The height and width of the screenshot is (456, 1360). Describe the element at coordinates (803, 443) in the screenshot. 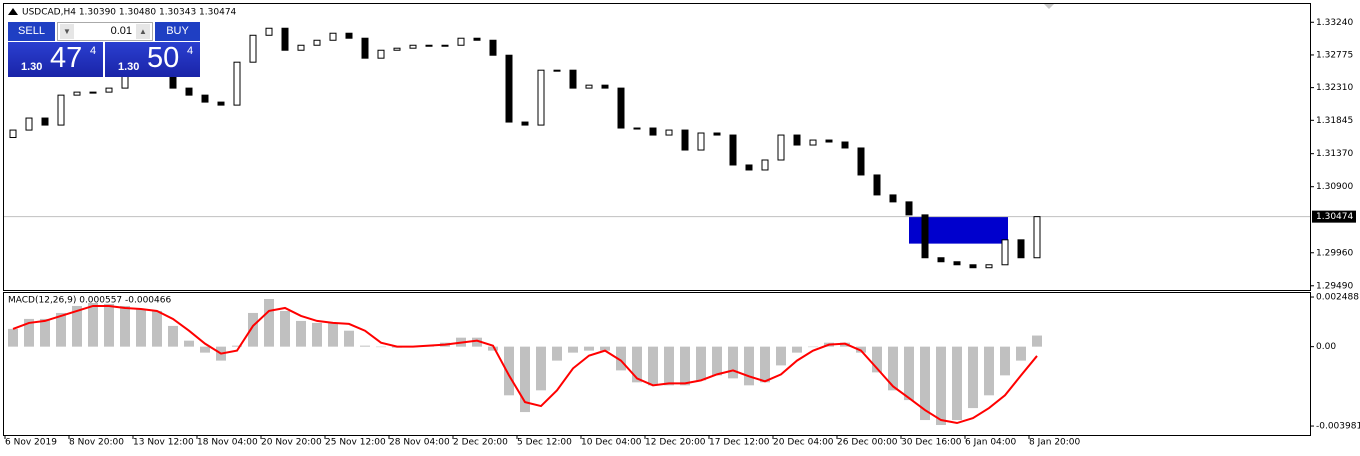

I see `x-tick-label: 20 Dec 04:00` at that location.